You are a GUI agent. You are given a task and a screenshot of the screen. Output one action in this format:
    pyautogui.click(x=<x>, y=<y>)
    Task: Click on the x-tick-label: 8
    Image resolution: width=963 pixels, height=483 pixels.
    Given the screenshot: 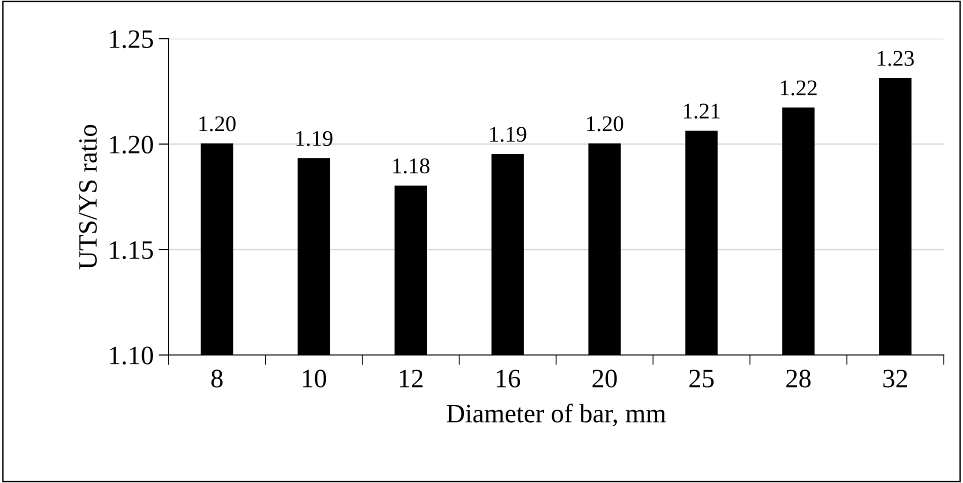 What is the action you would take?
    pyautogui.click(x=217, y=379)
    